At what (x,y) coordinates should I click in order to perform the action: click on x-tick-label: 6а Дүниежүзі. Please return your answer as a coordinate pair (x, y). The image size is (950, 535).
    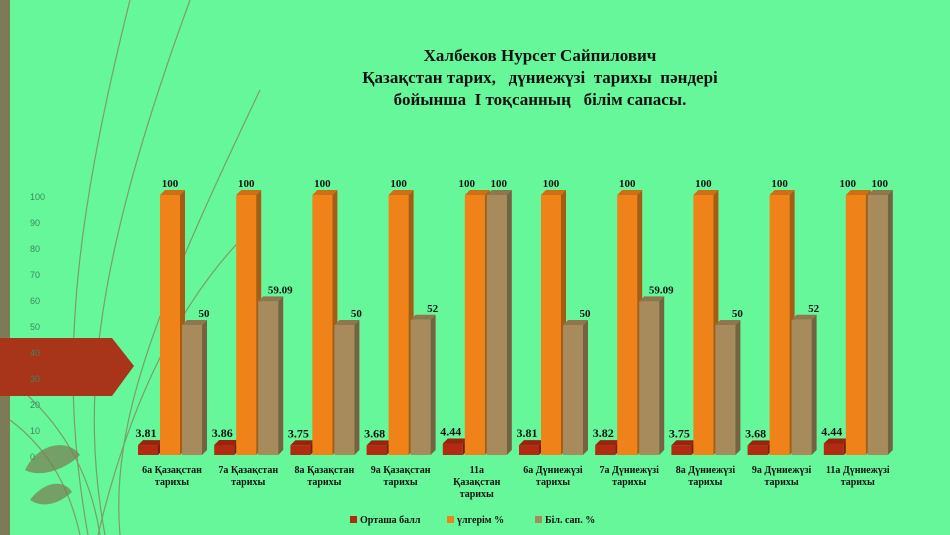
    Looking at the image, I should click on (553, 470).